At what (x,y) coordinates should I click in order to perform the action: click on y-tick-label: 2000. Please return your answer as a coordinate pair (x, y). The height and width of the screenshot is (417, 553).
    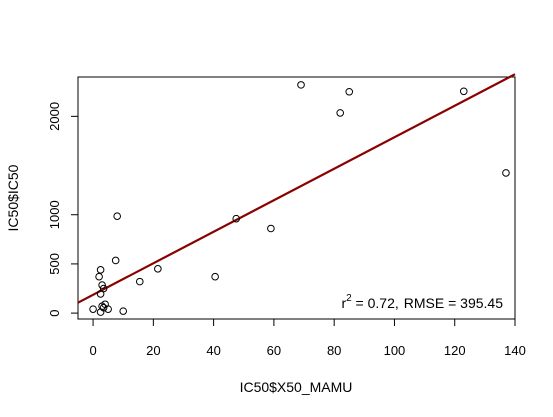
    Looking at the image, I should click on (54, 116).